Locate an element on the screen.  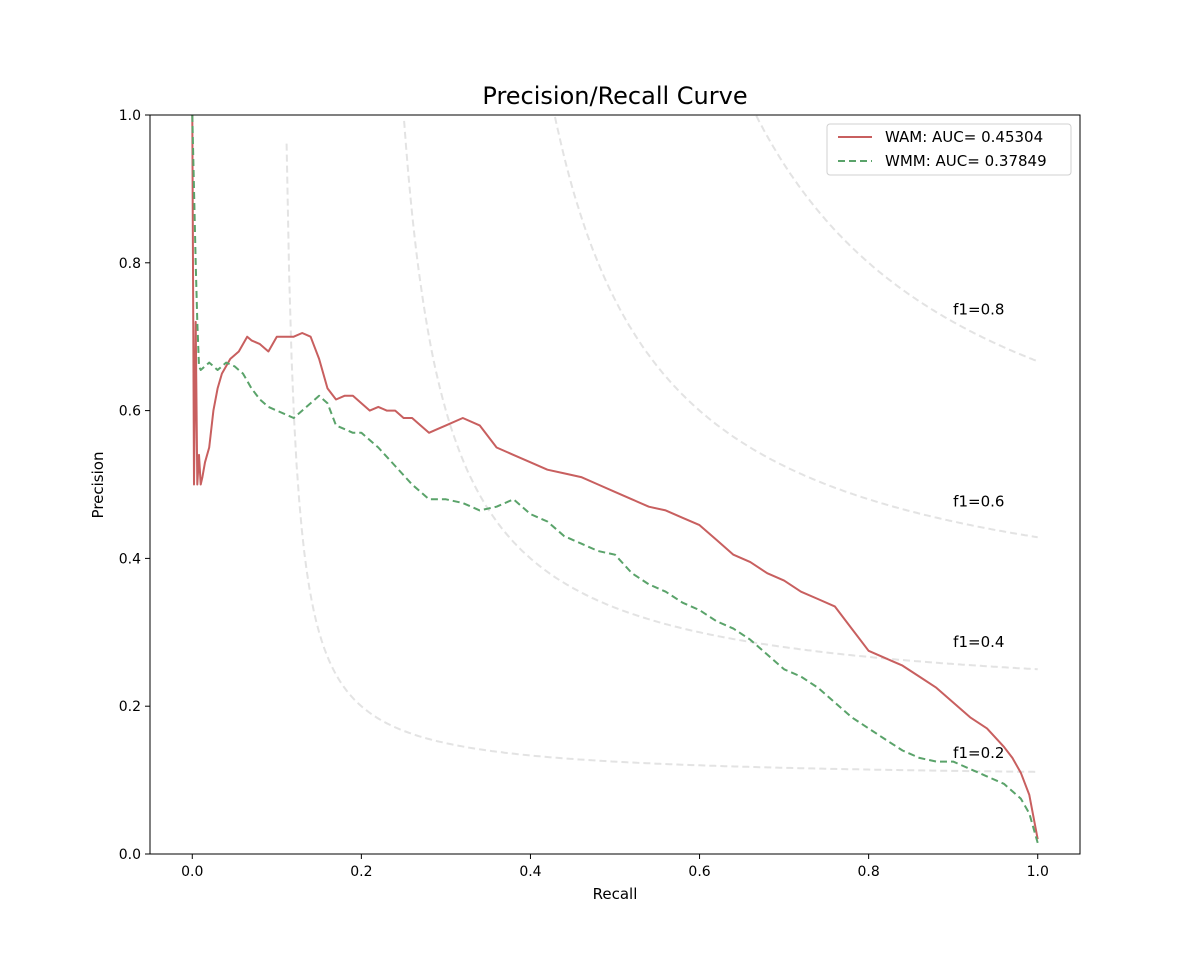
x-tick-label-5: 0.8 is located at coordinates (869, 872).